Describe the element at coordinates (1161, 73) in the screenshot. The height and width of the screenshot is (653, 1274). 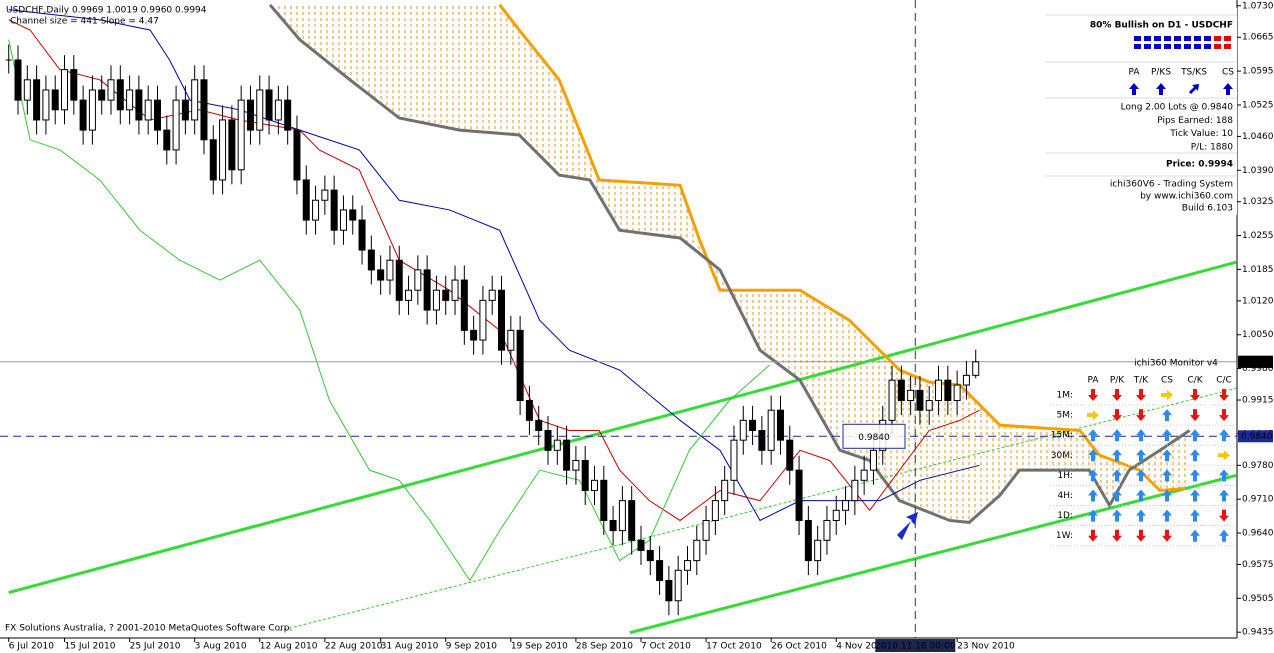
I see `panel-column: P/KS` at that location.